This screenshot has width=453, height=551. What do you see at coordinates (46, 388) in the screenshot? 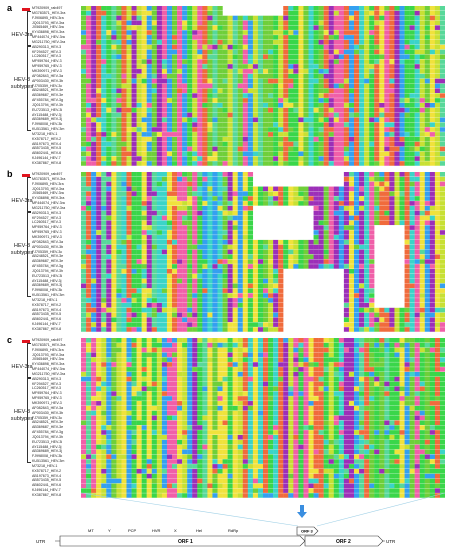
I see `sequence-name: LC260517_HEV-3` at bounding box center [46, 388].